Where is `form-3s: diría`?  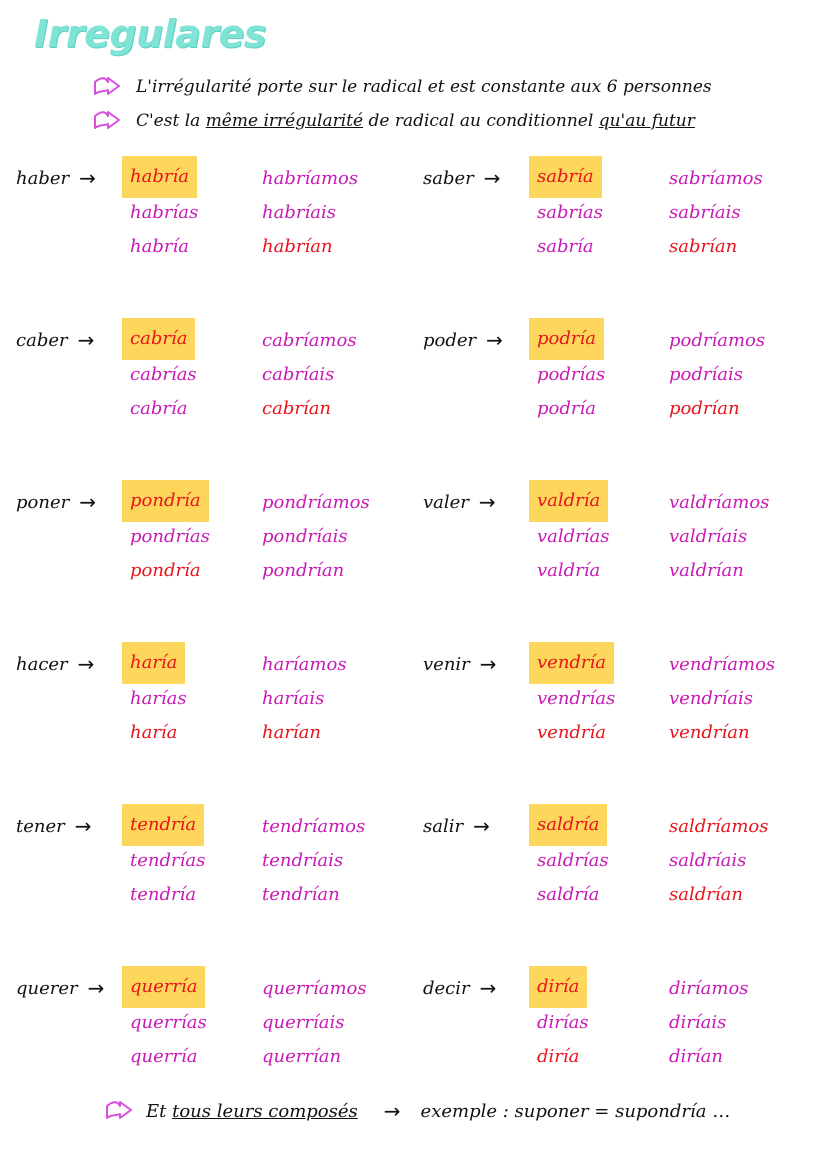
form-3s: diría is located at coordinates (558, 1056).